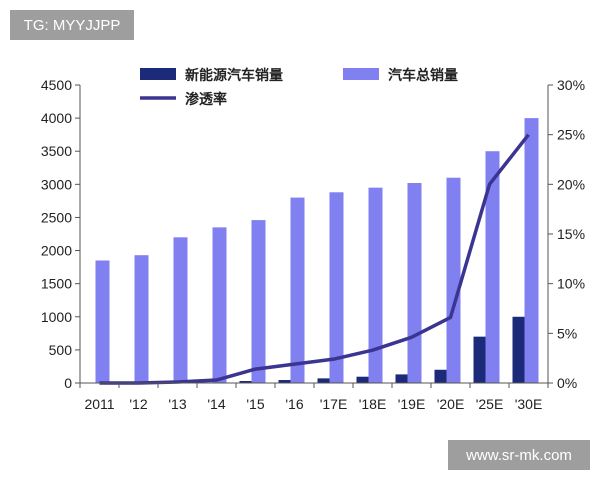 The width and height of the screenshot is (600, 480). What do you see at coordinates (529, 404) in the screenshot?
I see `x-tick-label: '30E` at bounding box center [529, 404].